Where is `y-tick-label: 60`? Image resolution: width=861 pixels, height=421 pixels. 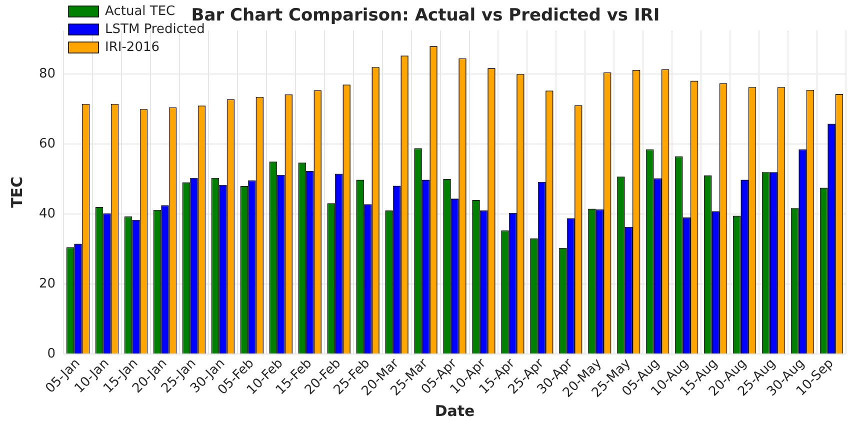 y-tick-label: 60 is located at coordinates (47, 144).